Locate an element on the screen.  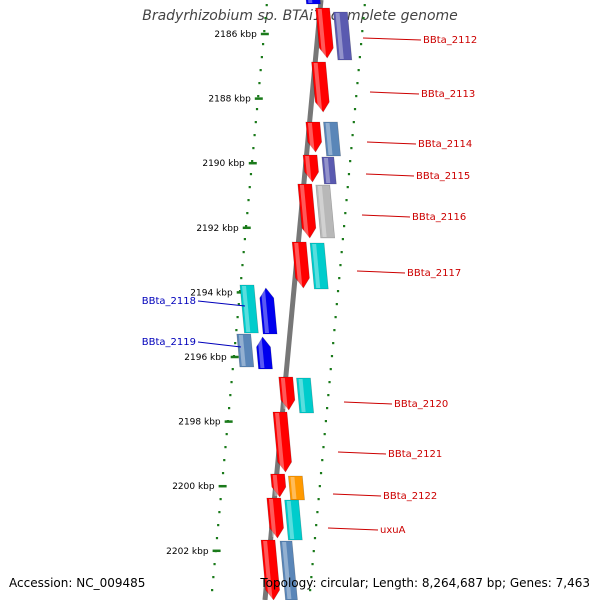
tick-label: 2188 kbp is located at coordinates (229, 100).